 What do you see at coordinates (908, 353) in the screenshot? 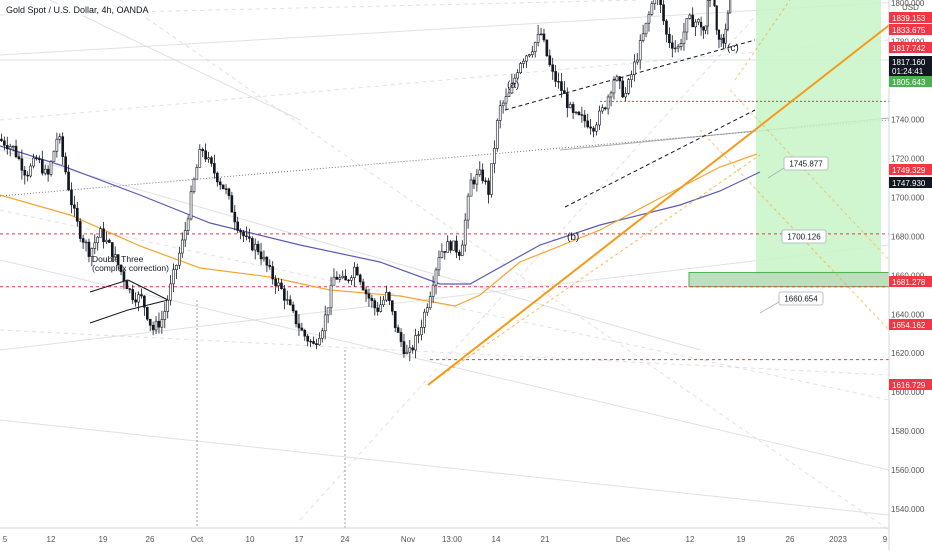
I see `price-tick-label: 1620.000` at bounding box center [908, 353].